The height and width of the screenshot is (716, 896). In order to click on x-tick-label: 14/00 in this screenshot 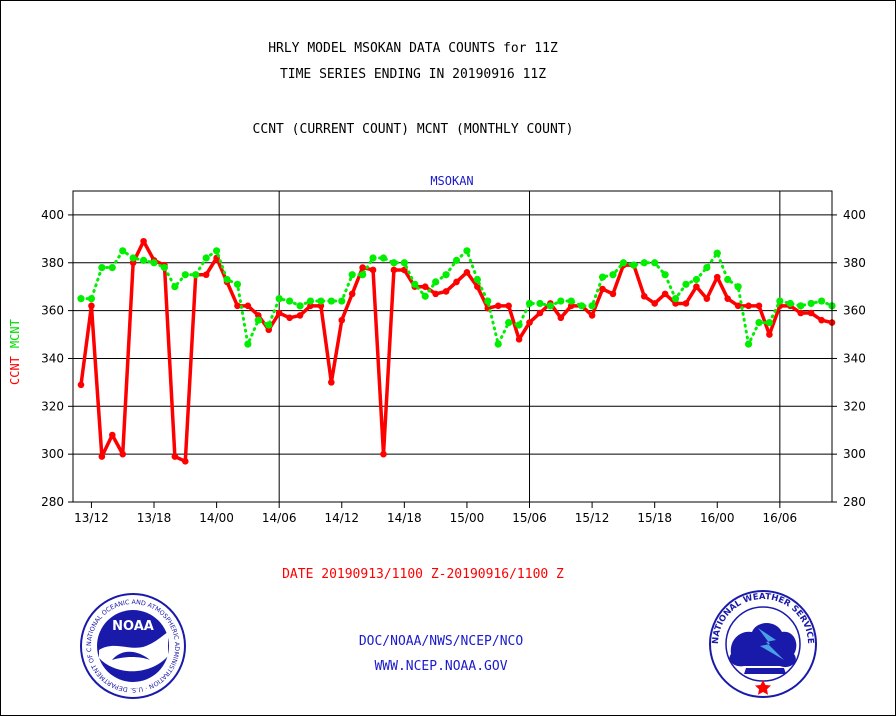, I will do `click(216, 518)`.